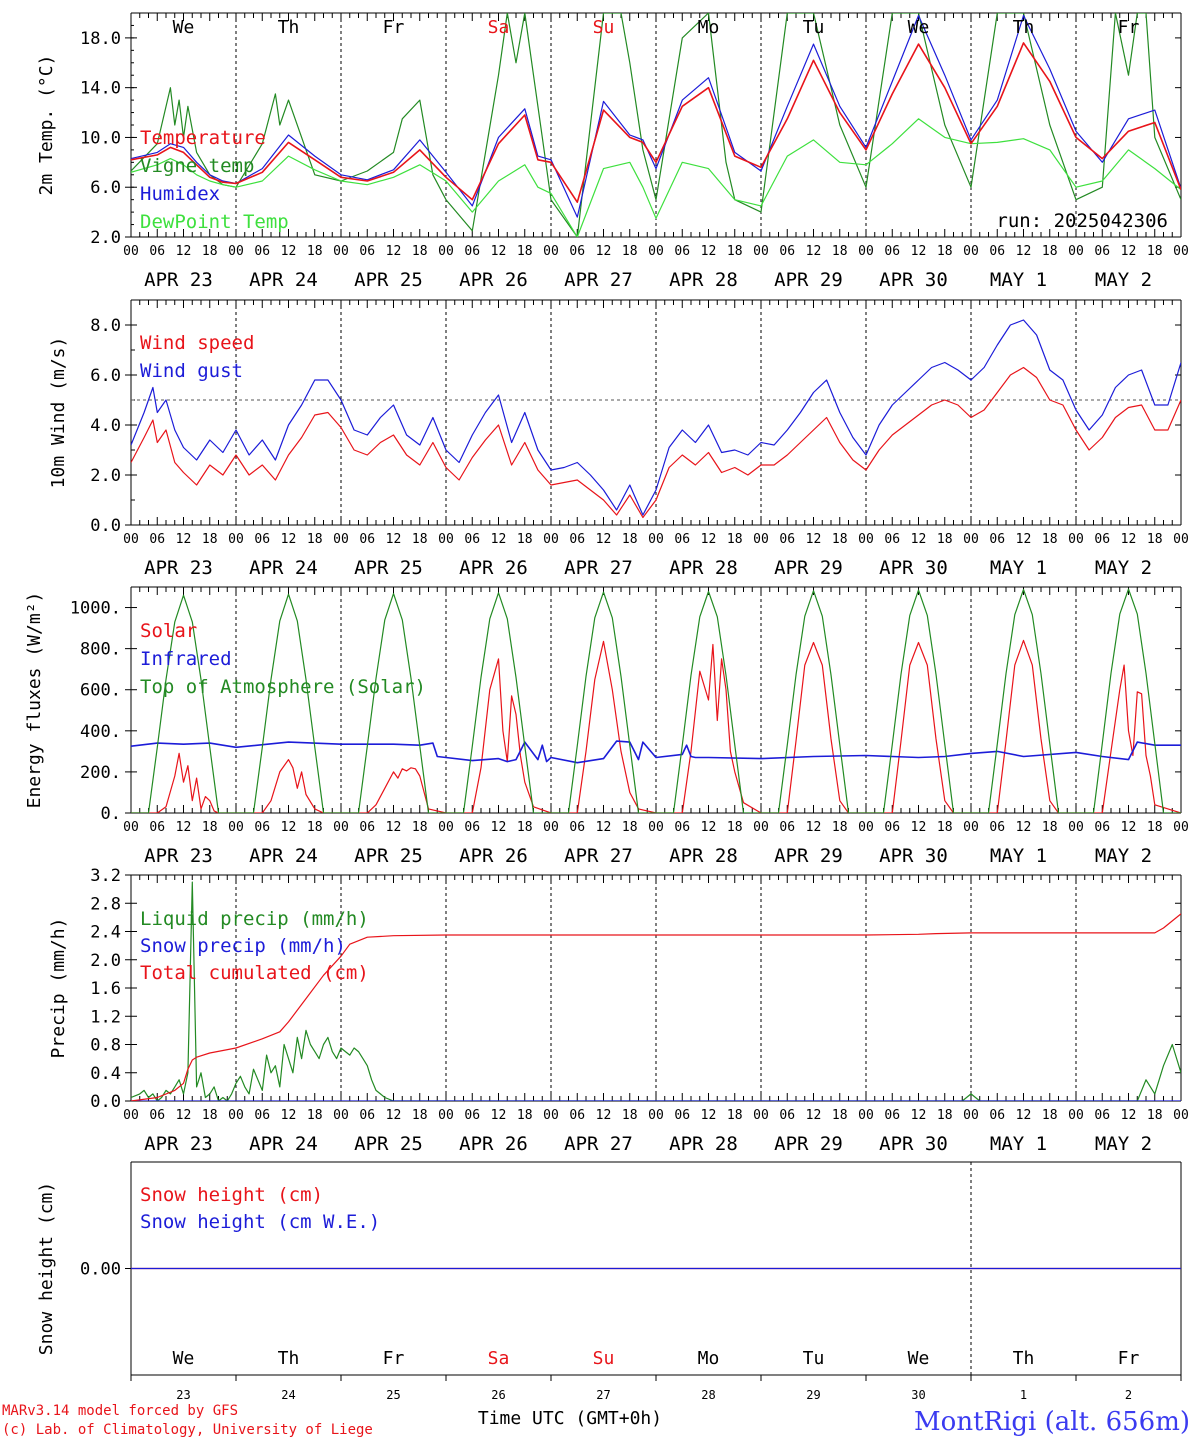 The image size is (1194, 1440). I want to click on wind-series, so click(656, 419).